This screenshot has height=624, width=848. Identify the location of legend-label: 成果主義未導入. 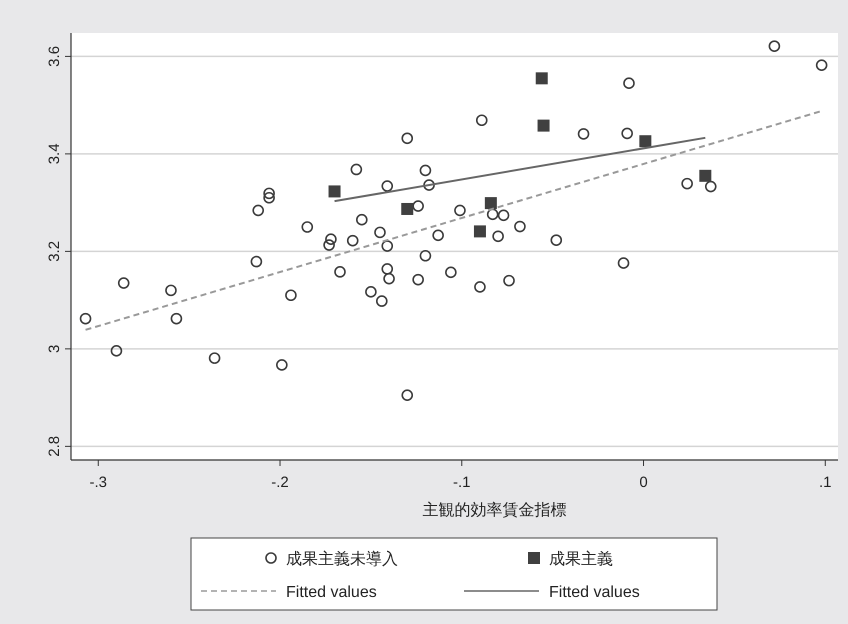
(342, 559).